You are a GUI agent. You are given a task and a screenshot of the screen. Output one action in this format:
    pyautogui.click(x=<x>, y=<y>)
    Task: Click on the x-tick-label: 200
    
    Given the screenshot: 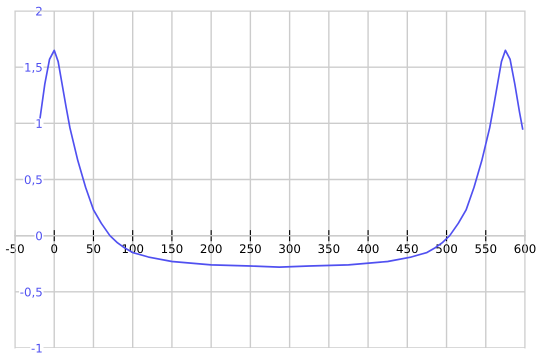 What is the action you would take?
    pyautogui.click(x=211, y=249)
    